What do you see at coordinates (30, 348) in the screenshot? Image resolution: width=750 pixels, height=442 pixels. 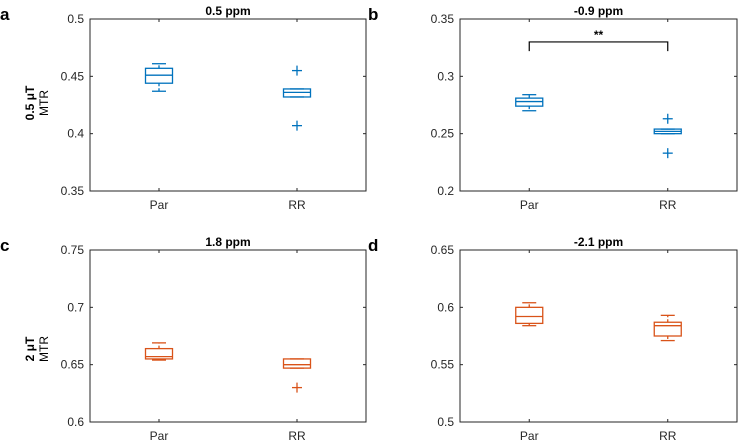 I see `row-label-bottom-value: 2 μT` at bounding box center [30, 348].